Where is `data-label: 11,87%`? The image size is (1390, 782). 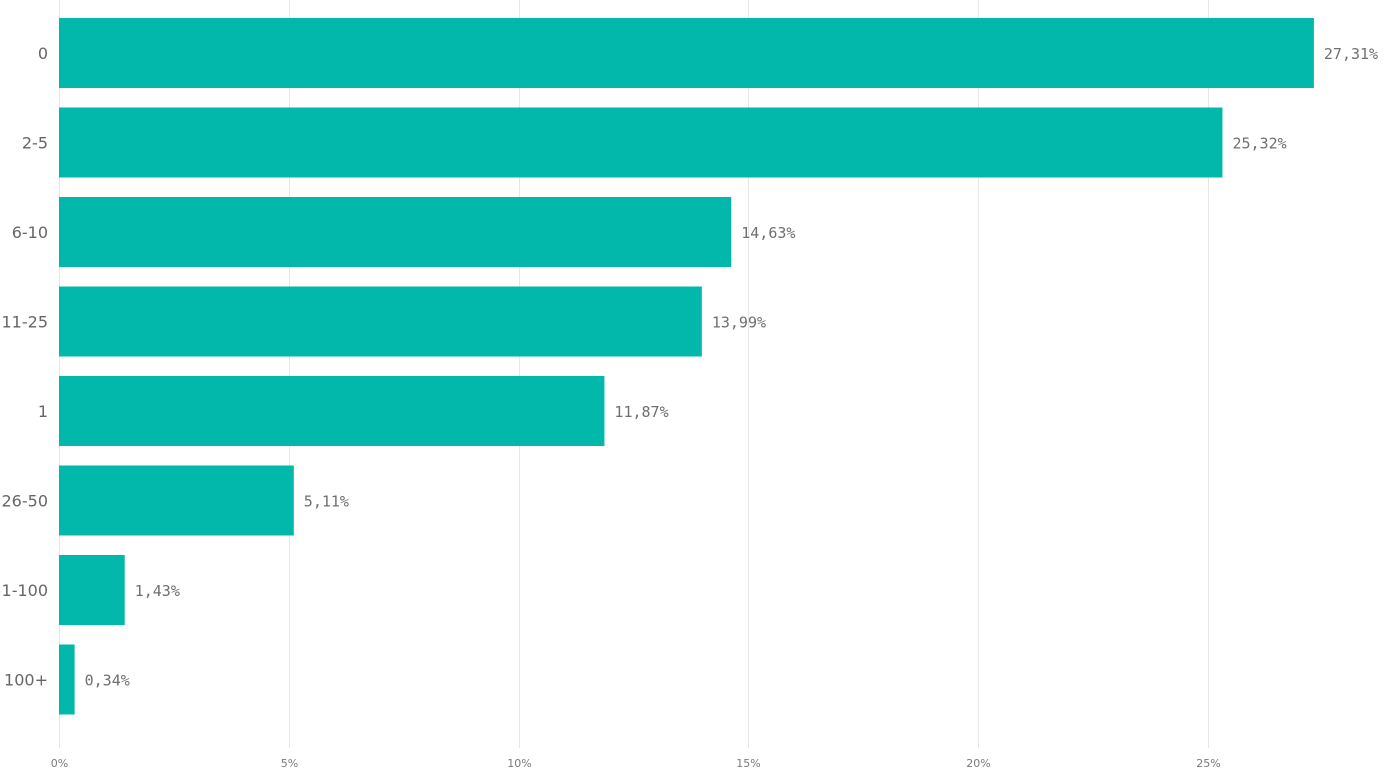
data-label: 11,87% is located at coordinates (641, 412).